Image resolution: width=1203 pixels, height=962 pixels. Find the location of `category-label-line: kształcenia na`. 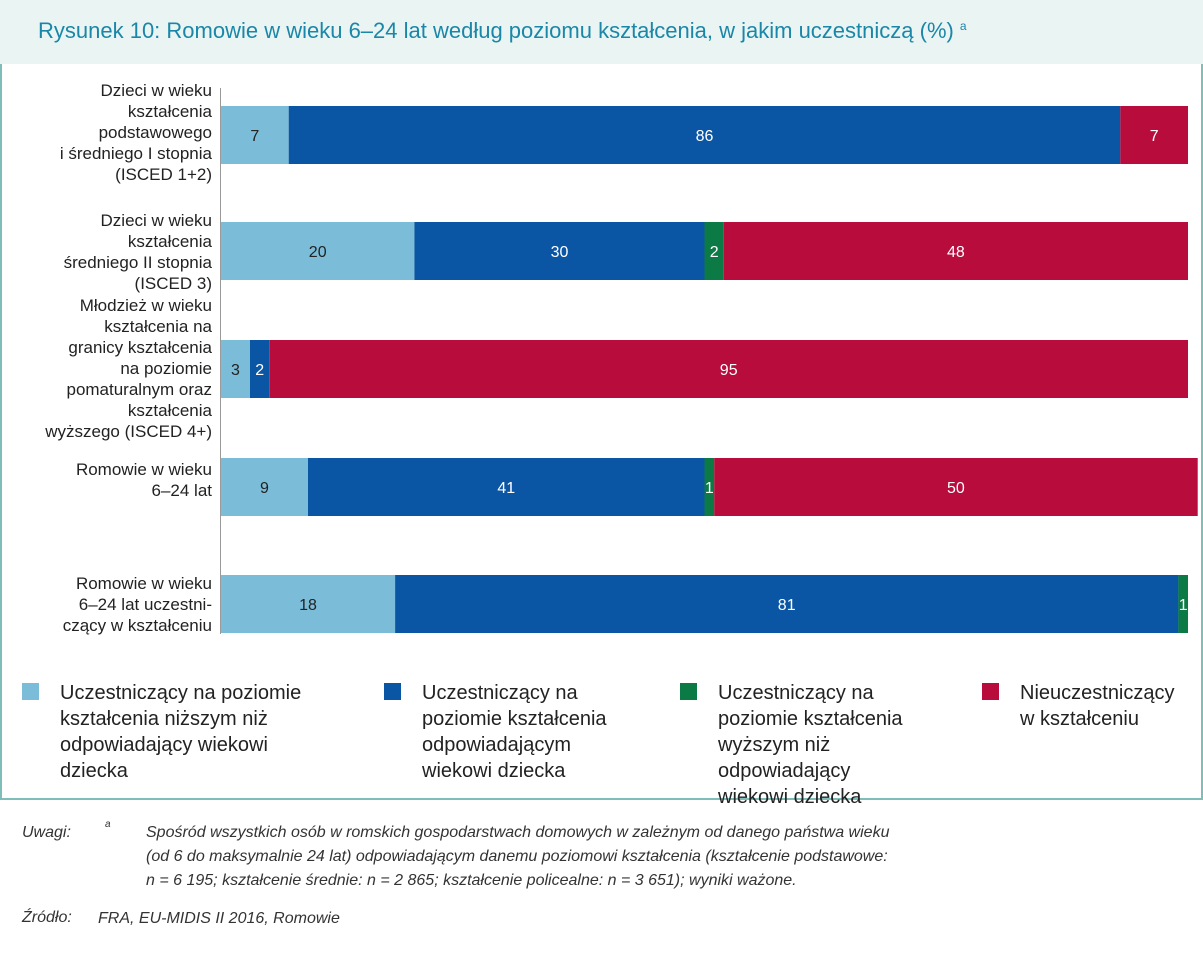

category-label-line: kształcenia na is located at coordinates (158, 326).